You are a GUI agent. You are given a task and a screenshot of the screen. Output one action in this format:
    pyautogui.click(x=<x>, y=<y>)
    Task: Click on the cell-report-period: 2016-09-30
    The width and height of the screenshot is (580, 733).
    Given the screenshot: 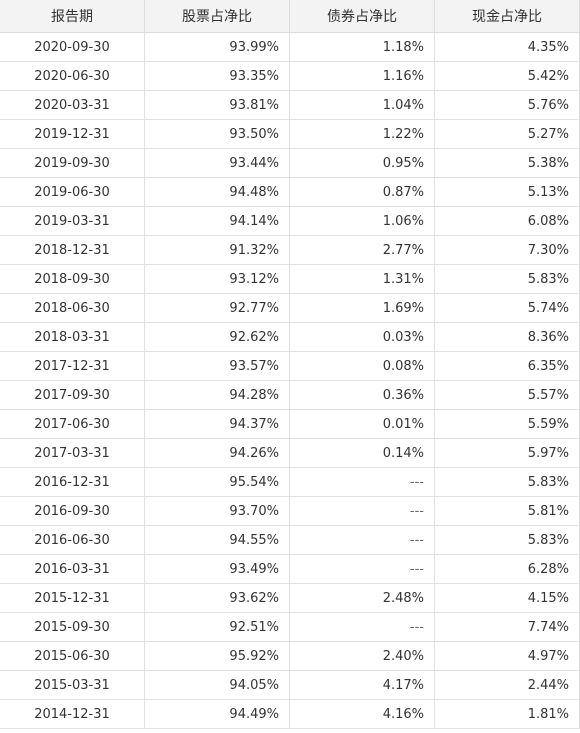 What is the action you would take?
    pyautogui.click(x=72, y=511)
    